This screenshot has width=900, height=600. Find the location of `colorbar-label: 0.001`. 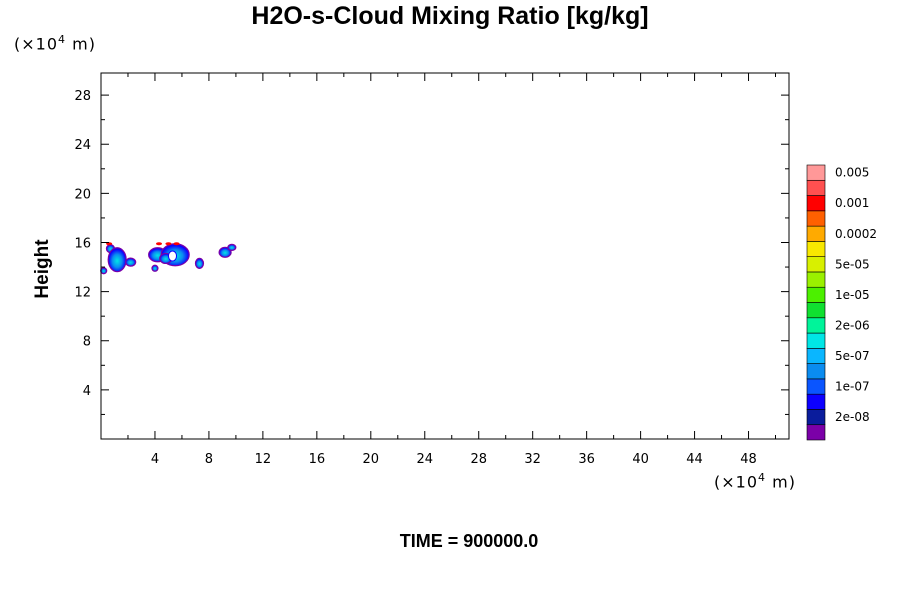

colorbar-label: 0.001 is located at coordinates (852, 203).